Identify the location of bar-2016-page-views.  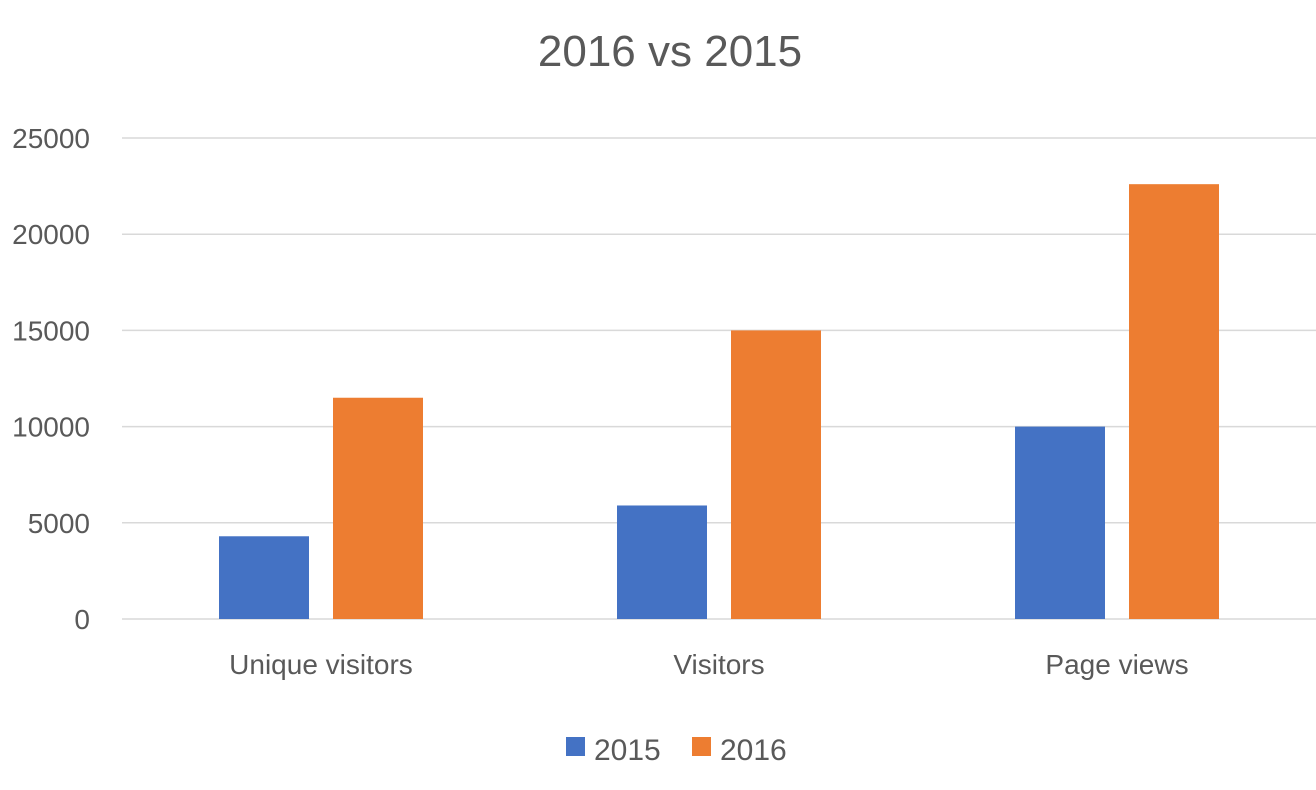
(1174, 401).